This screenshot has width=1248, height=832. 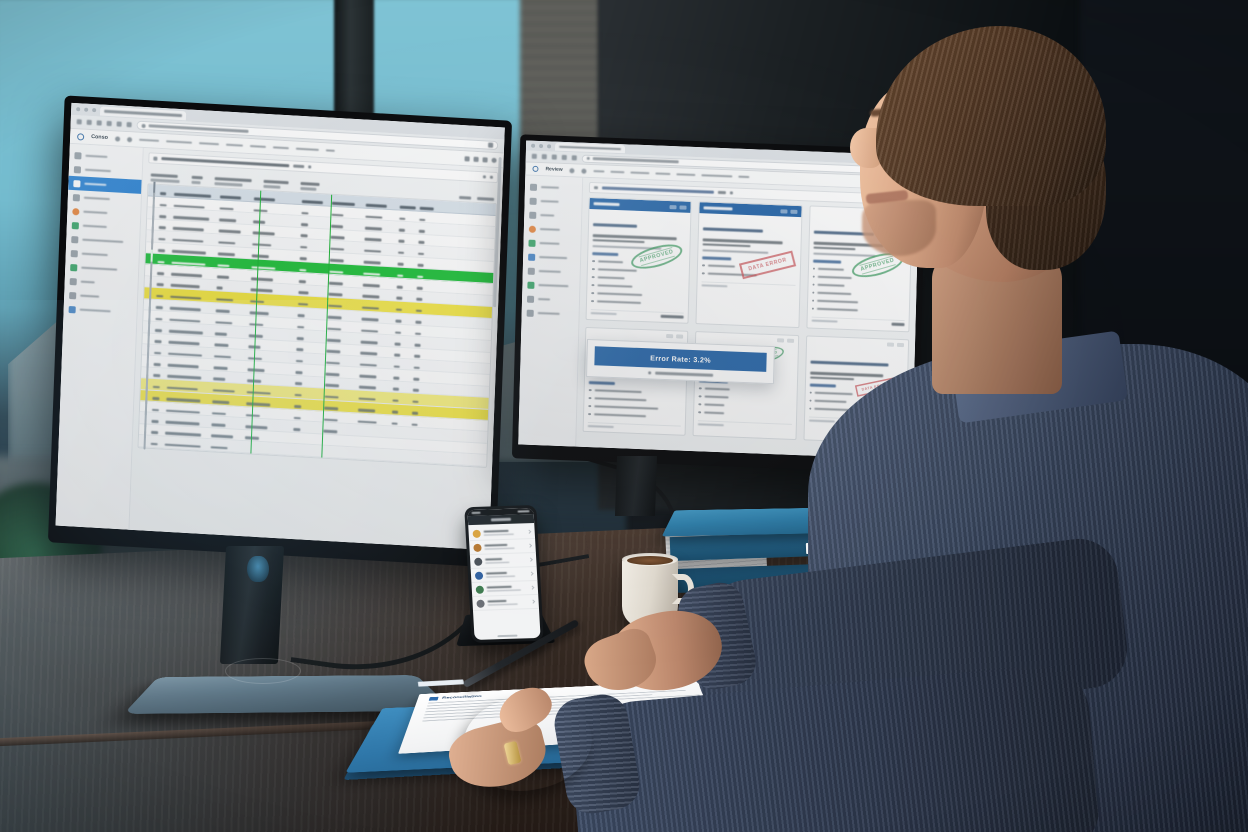 What do you see at coordinates (639, 260) in the screenshot?
I see `document-card: APPROVED` at bounding box center [639, 260].